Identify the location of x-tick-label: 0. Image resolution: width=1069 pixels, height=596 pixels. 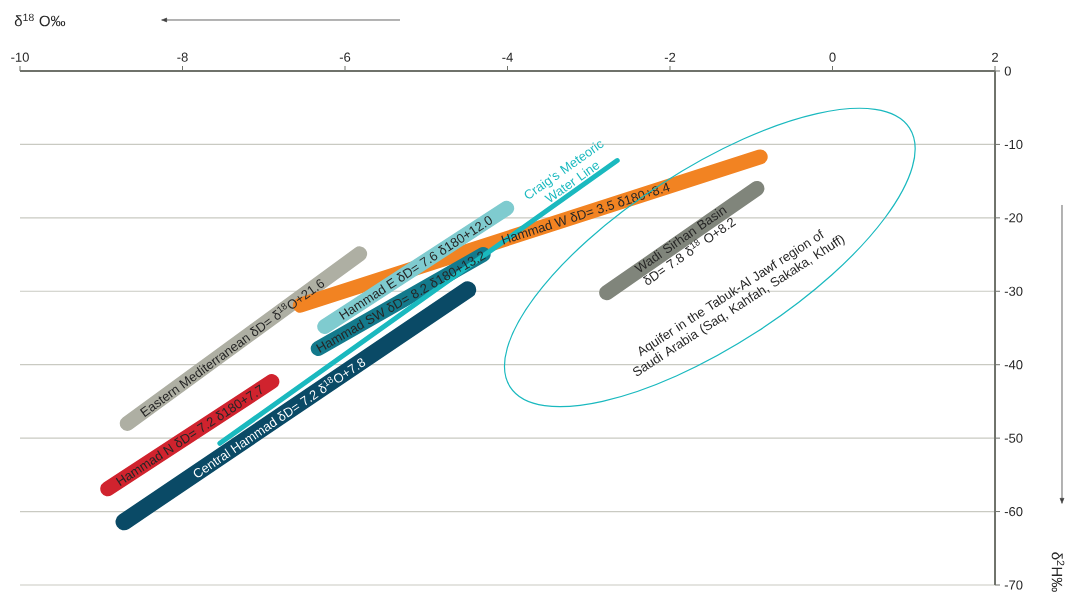
(832, 57).